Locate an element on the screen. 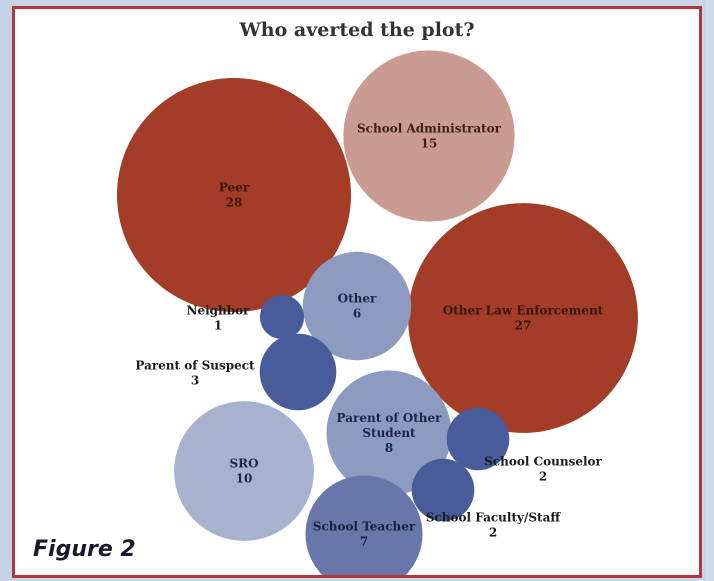  bubble-label-school-administrator: School Administrator is located at coordinates (429, 129).